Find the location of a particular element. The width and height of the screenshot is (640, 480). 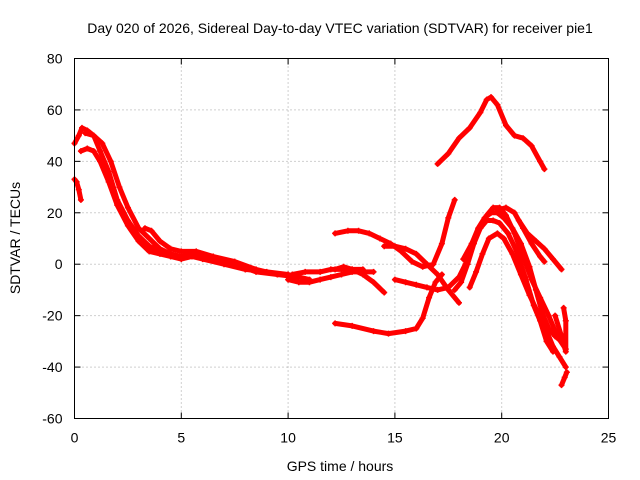

x-tick-label: 15 is located at coordinates (395, 438).